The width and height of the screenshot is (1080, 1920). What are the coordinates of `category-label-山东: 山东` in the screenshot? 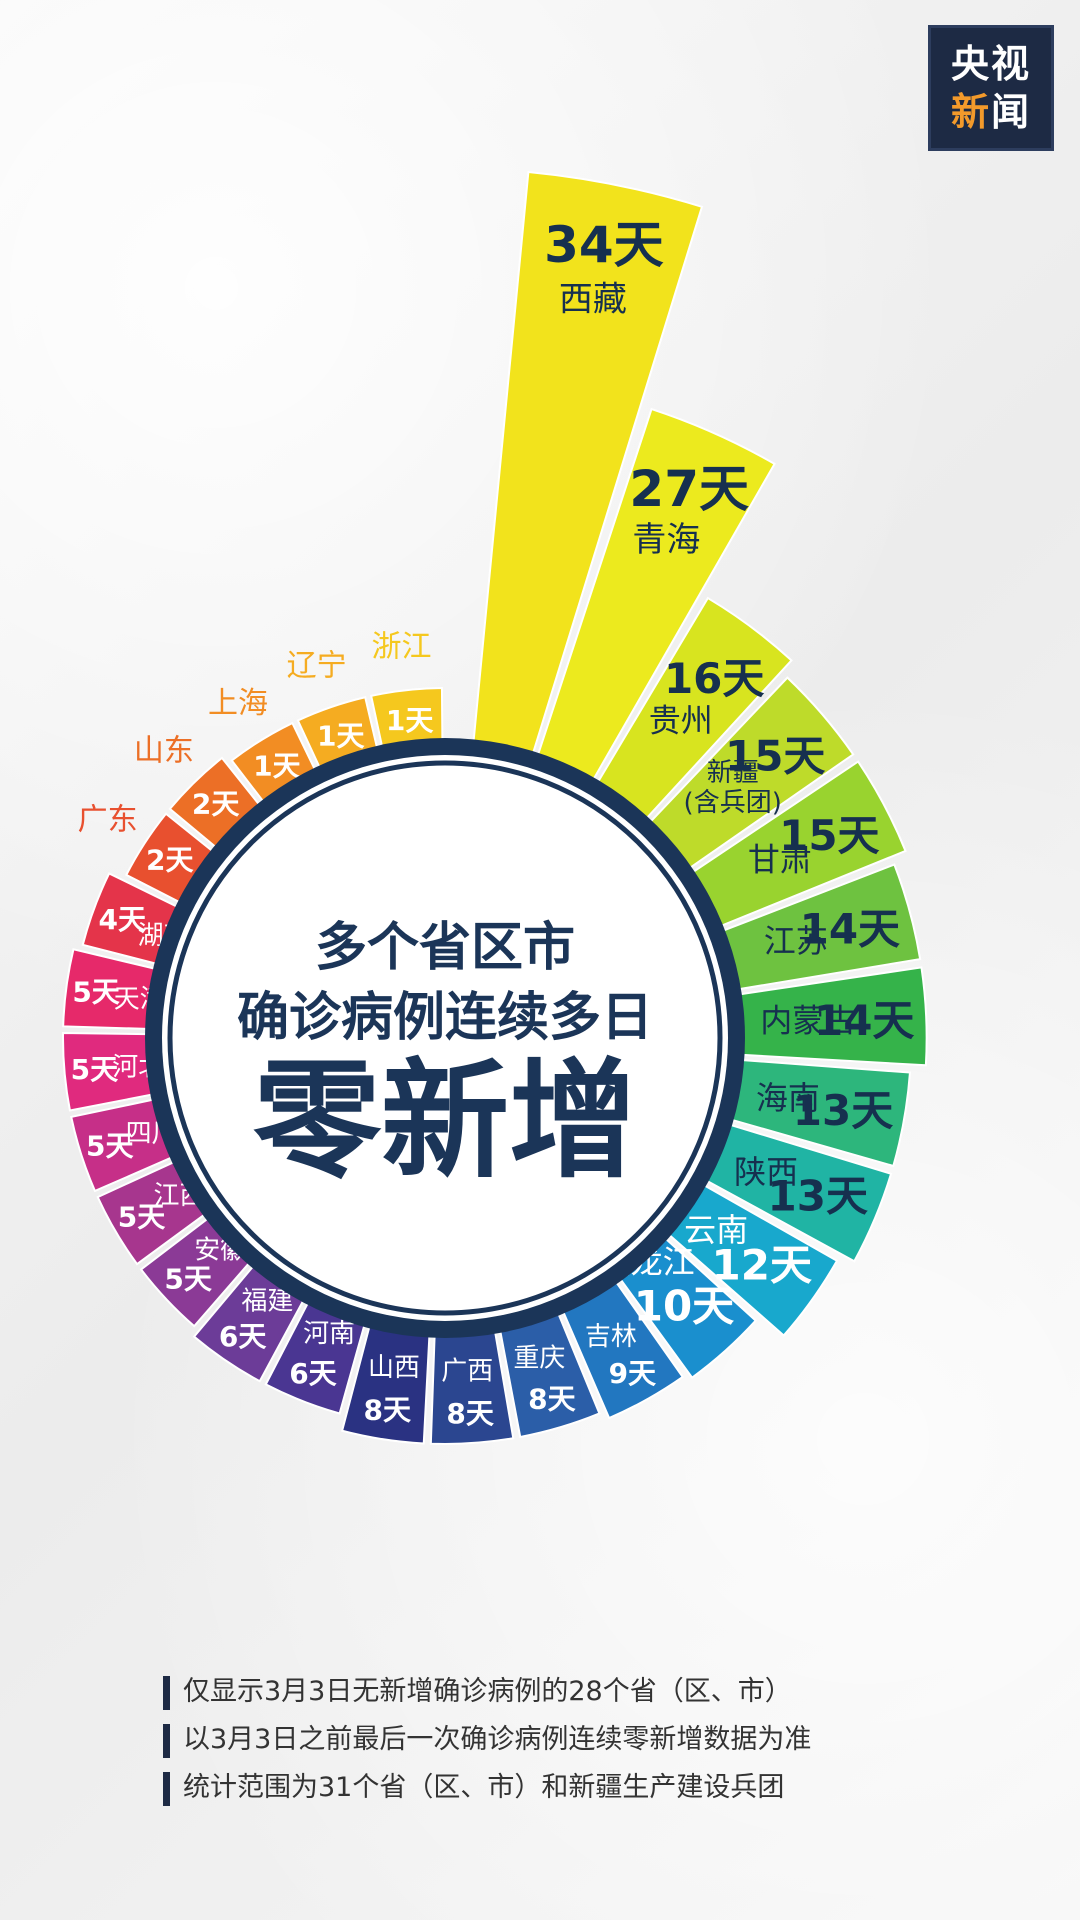 It's located at (164, 751).